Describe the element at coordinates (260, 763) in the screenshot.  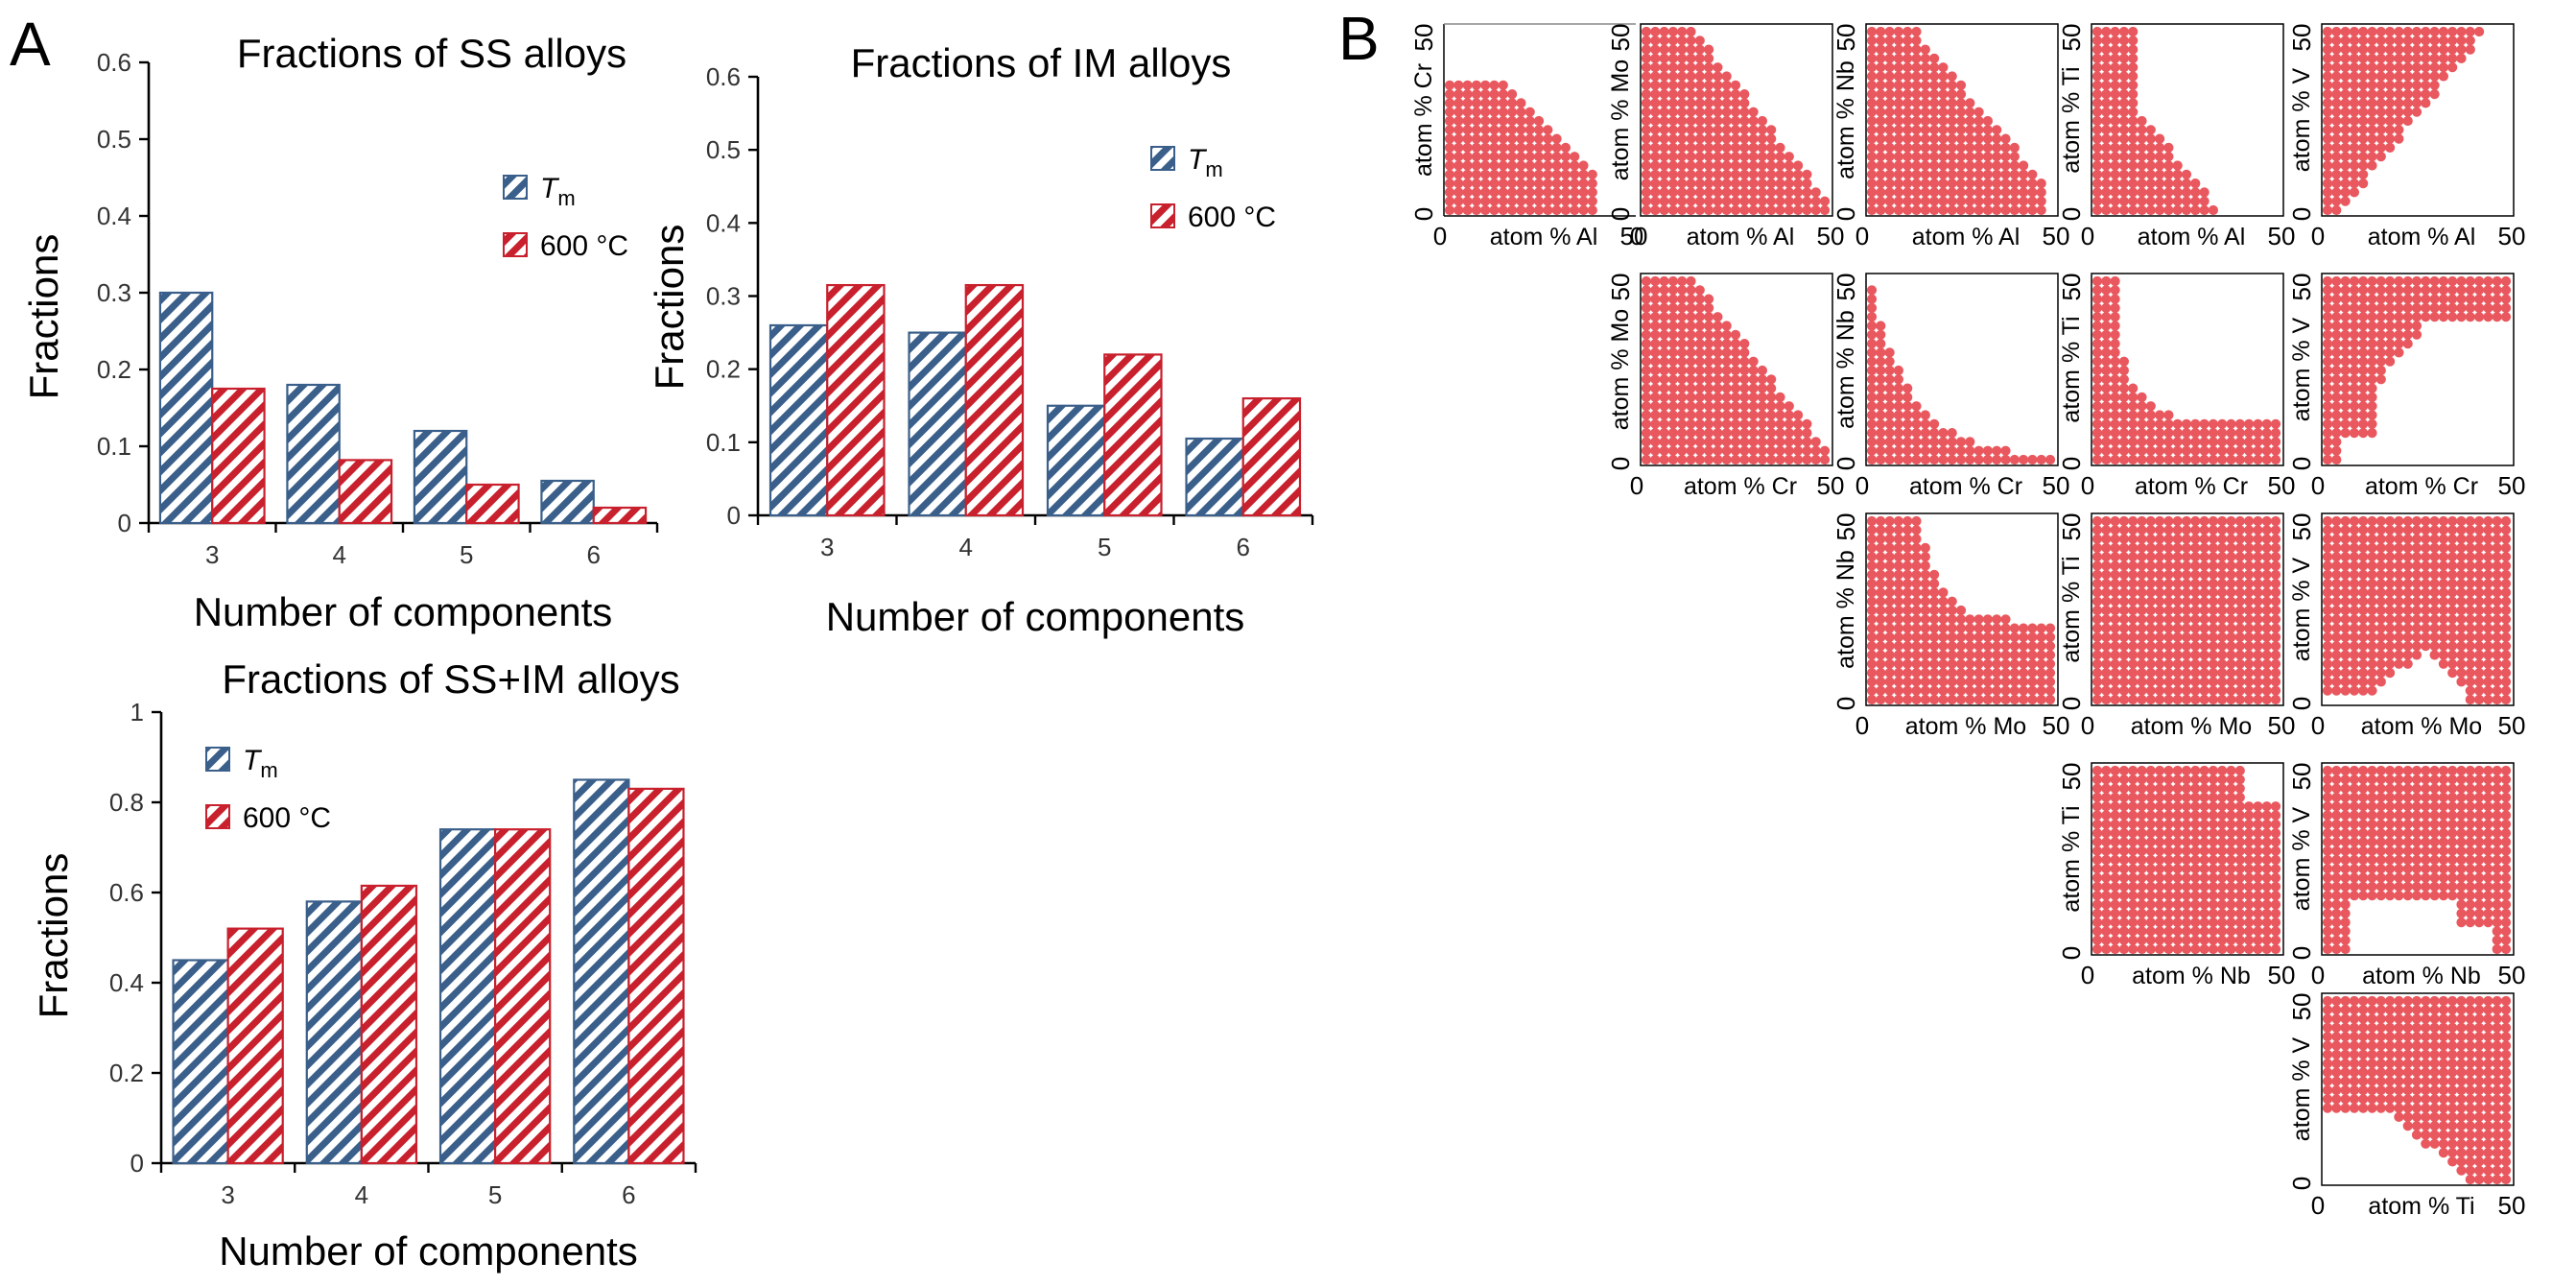
I see `legend-entry: Tm` at that location.